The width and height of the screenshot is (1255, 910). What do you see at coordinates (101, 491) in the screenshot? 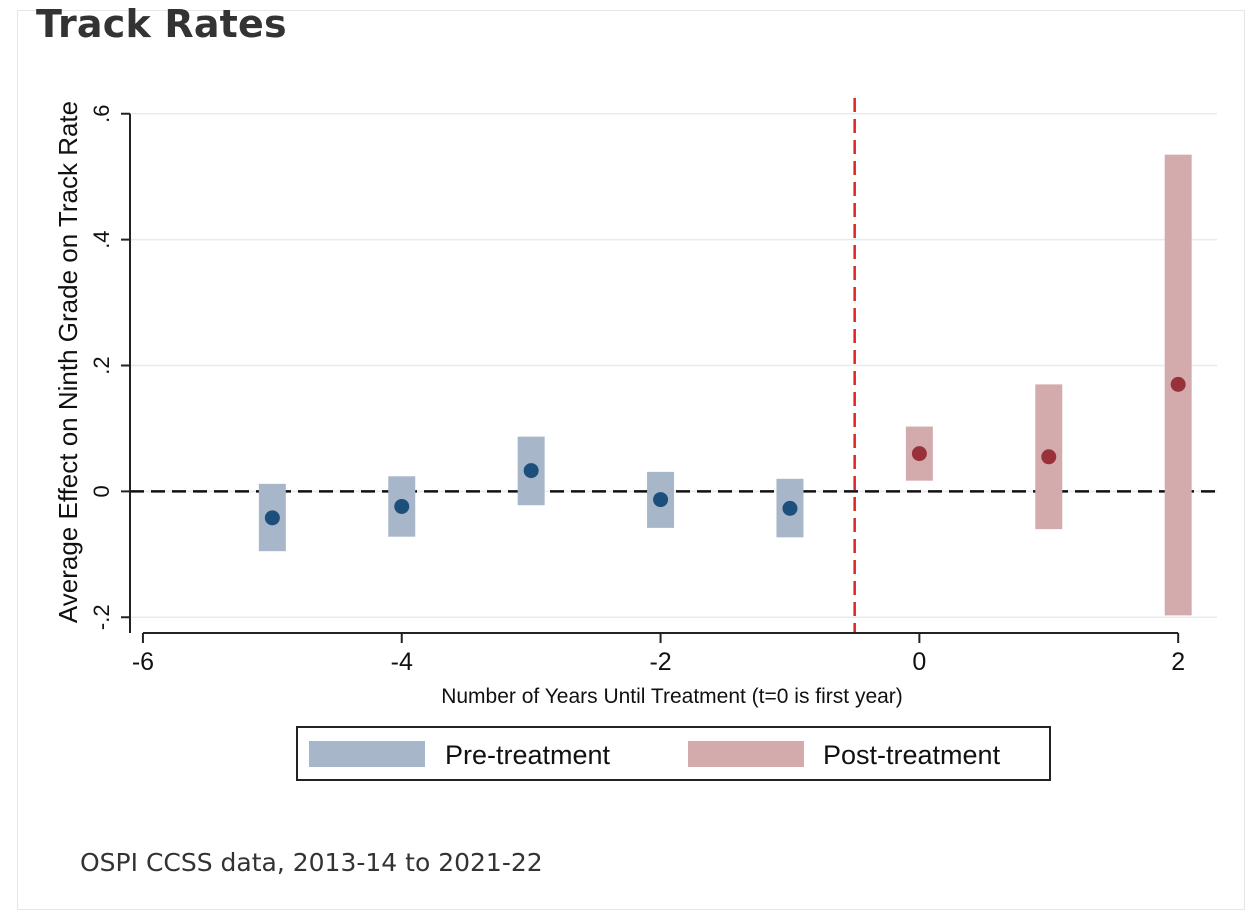
I see `y-tick-label: 0` at bounding box center [101, 491].